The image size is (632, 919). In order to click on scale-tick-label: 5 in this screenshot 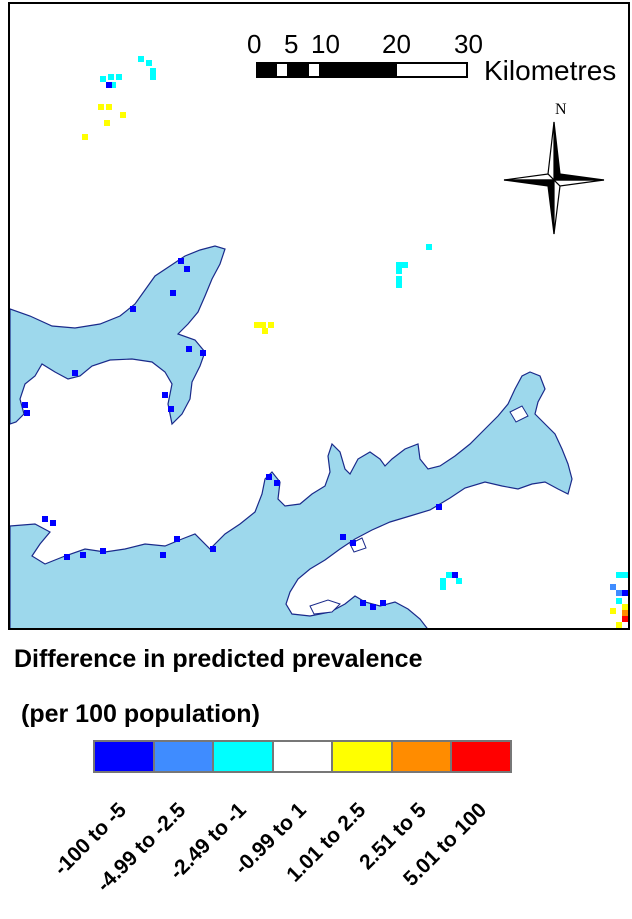, I will do `click(291, 44)`.